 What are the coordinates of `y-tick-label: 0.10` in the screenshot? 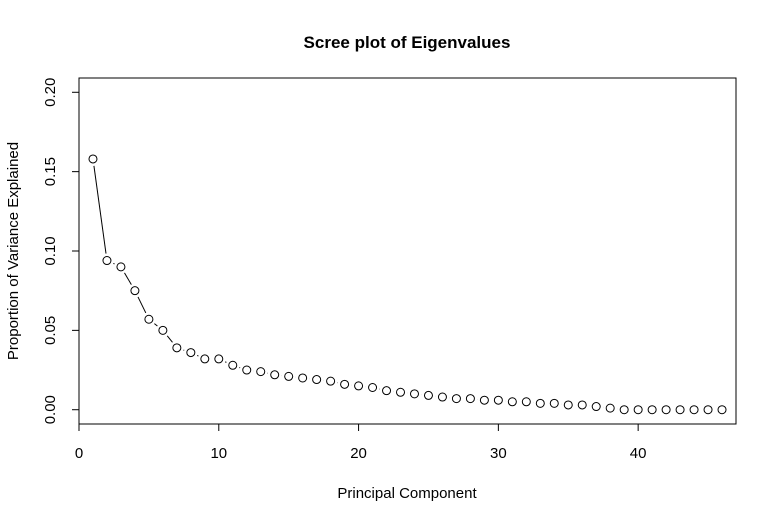 It's located at (50, 250).